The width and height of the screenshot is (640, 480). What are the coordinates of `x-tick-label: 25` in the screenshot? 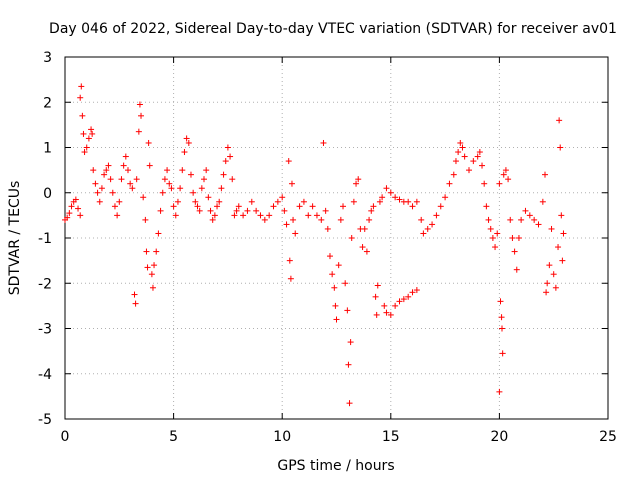 It's located at (608, 437).